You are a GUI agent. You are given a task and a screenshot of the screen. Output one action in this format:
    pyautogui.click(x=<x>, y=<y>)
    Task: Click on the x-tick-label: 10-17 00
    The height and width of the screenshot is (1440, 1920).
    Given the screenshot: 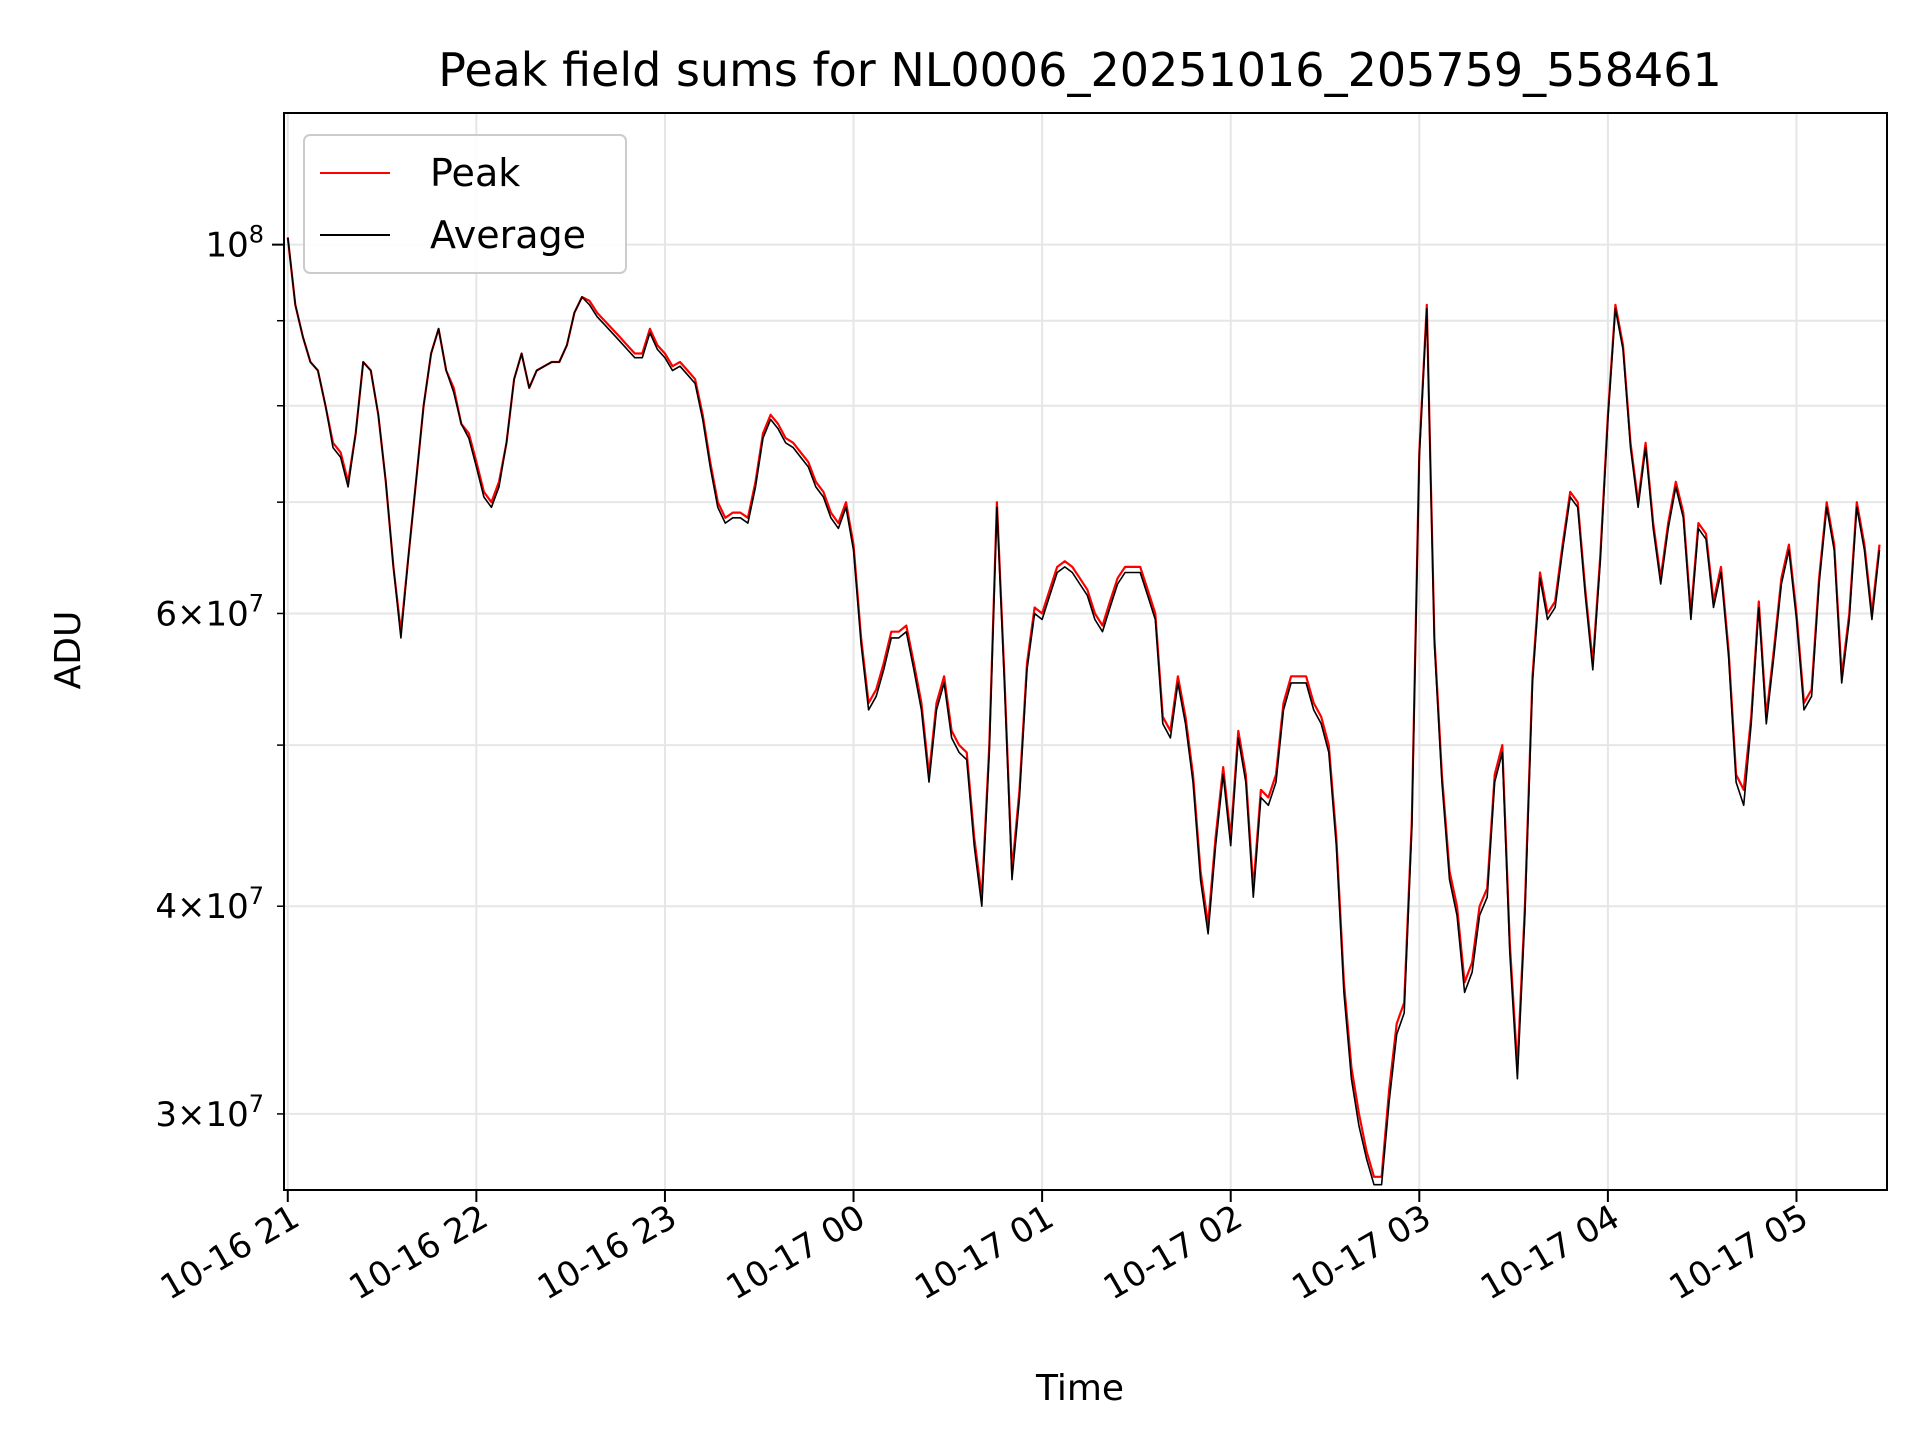 What is the action you would take?
    pyautogui.click(x=796, y=1252)
    